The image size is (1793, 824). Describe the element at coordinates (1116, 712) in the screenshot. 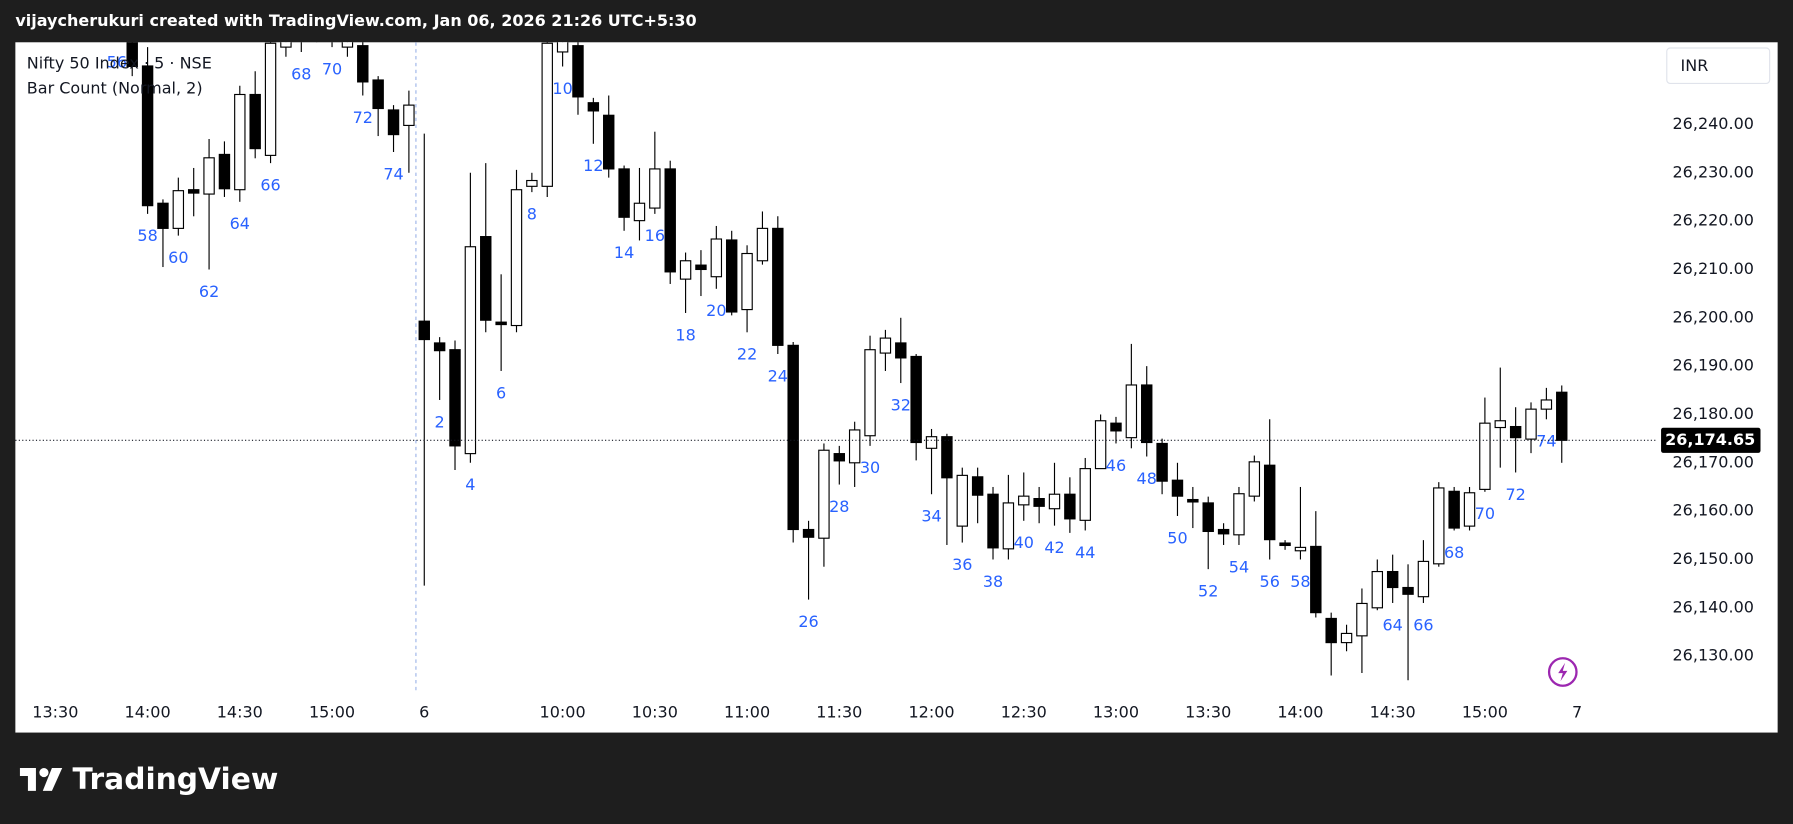

I see `x-tick-label: 13:00` at that location.